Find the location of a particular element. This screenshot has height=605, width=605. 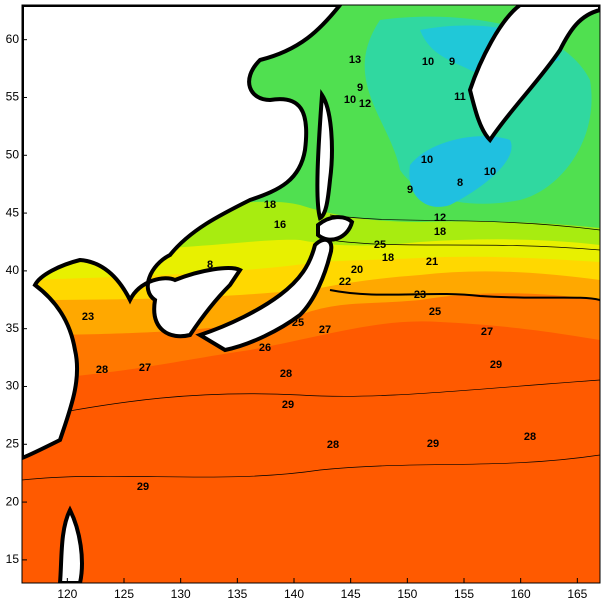

x-tick-label: 135 is located at coordinates (237, 594).